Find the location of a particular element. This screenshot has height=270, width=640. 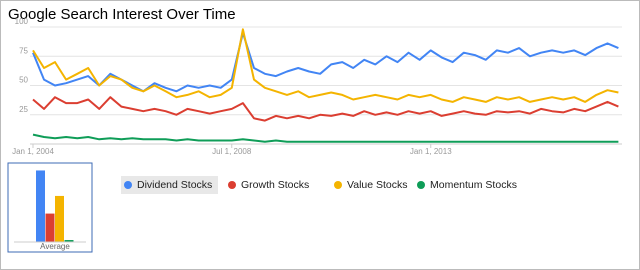

y-tick-label: 50 is located at coordinates (23, 80).